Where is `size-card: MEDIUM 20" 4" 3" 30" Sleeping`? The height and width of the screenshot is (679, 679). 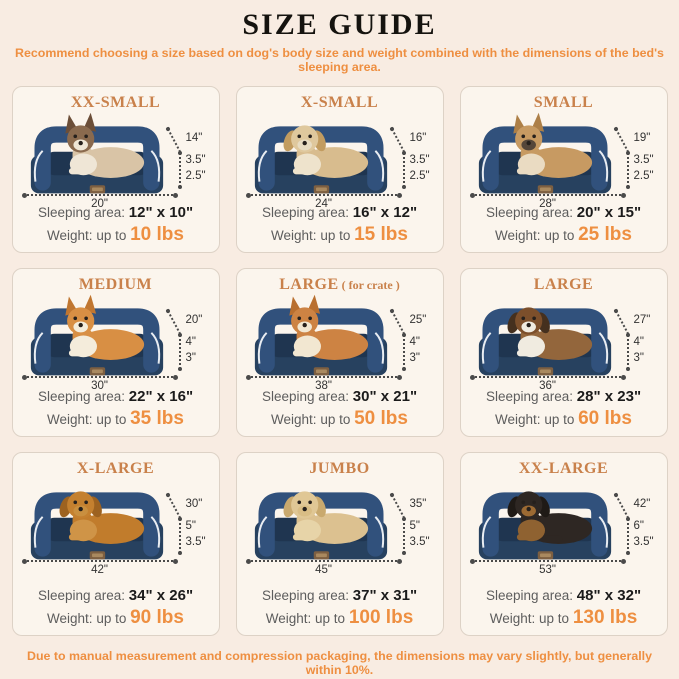
size-card: MEDIUM 20" 4" 3" 30" Sleeping is located at coordinates (115, 352).